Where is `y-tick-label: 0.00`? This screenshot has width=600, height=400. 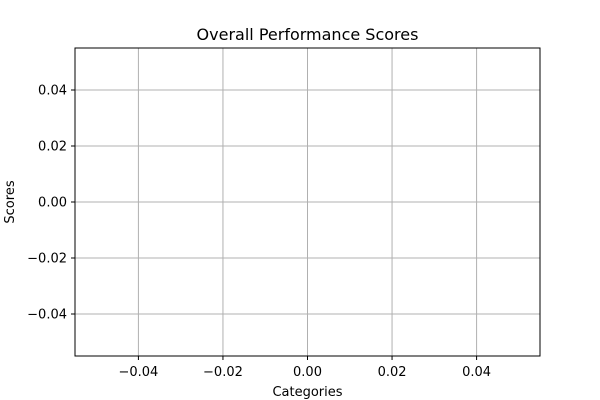 y-tick-label: 0.00 is located at coordinates (52, 203).